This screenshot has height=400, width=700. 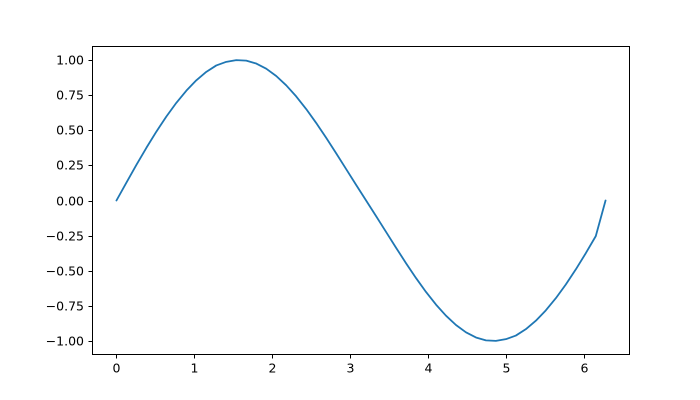 What do you see at coordinates (70, 130) in the screenshot?
I see `y-tick-label: 0.50` at bounding box center [70, 130].